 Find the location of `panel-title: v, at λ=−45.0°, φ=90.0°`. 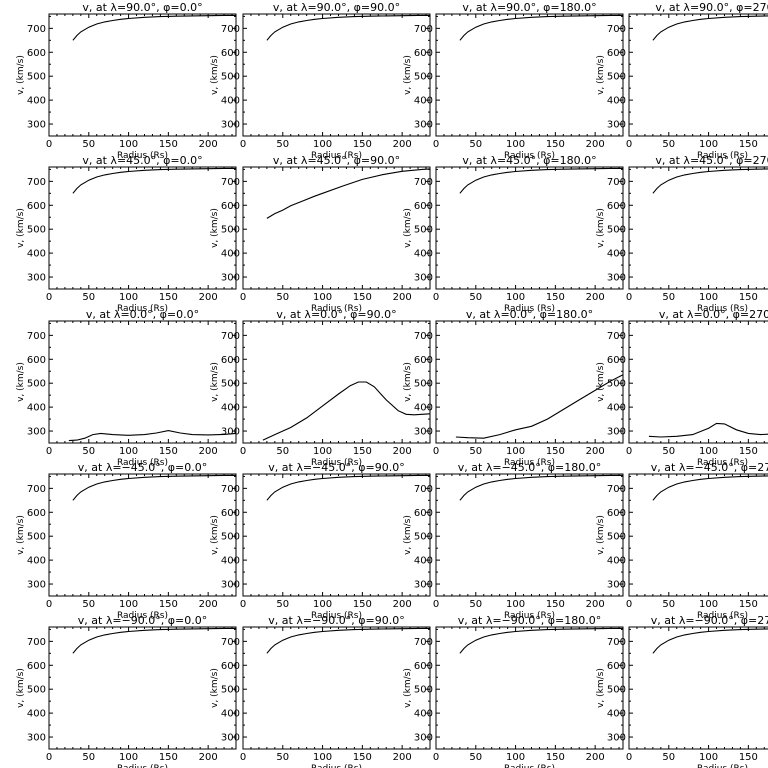

panel-title: v, at λ=−45.0°, φ=90.0° is located at coordinates (336, 467).